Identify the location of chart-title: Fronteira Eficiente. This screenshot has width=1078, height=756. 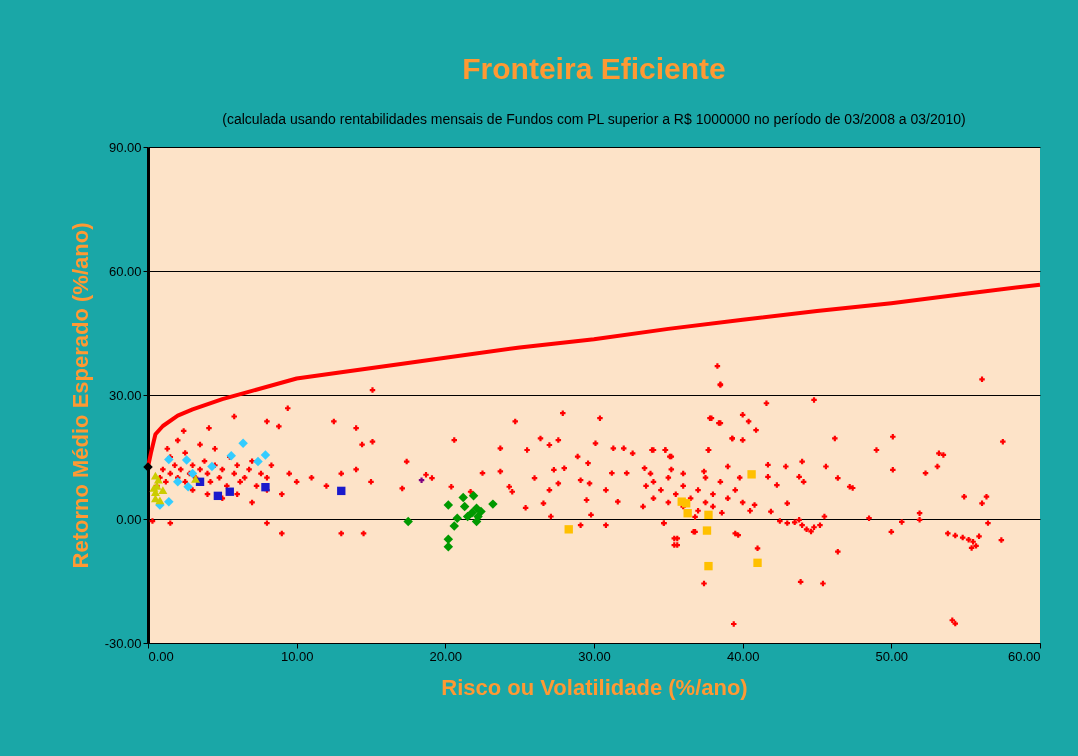
(594, 68).